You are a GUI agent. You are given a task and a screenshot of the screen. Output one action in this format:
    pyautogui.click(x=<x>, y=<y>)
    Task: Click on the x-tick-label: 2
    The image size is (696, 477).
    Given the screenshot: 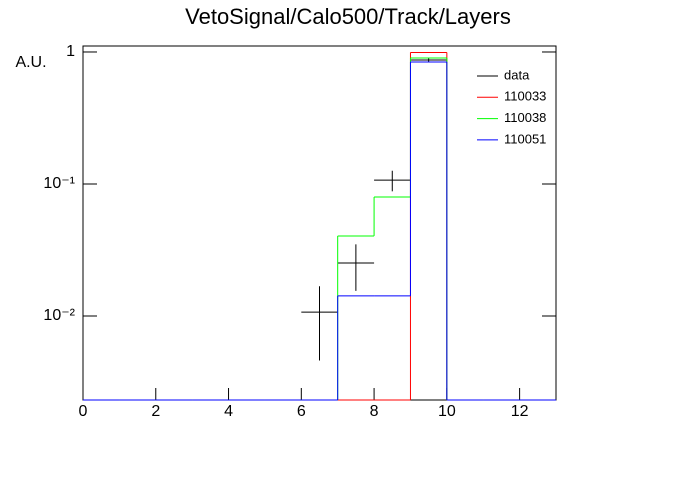 What is the action you would take?
    pyautogui.click(x=155, y=411)
    